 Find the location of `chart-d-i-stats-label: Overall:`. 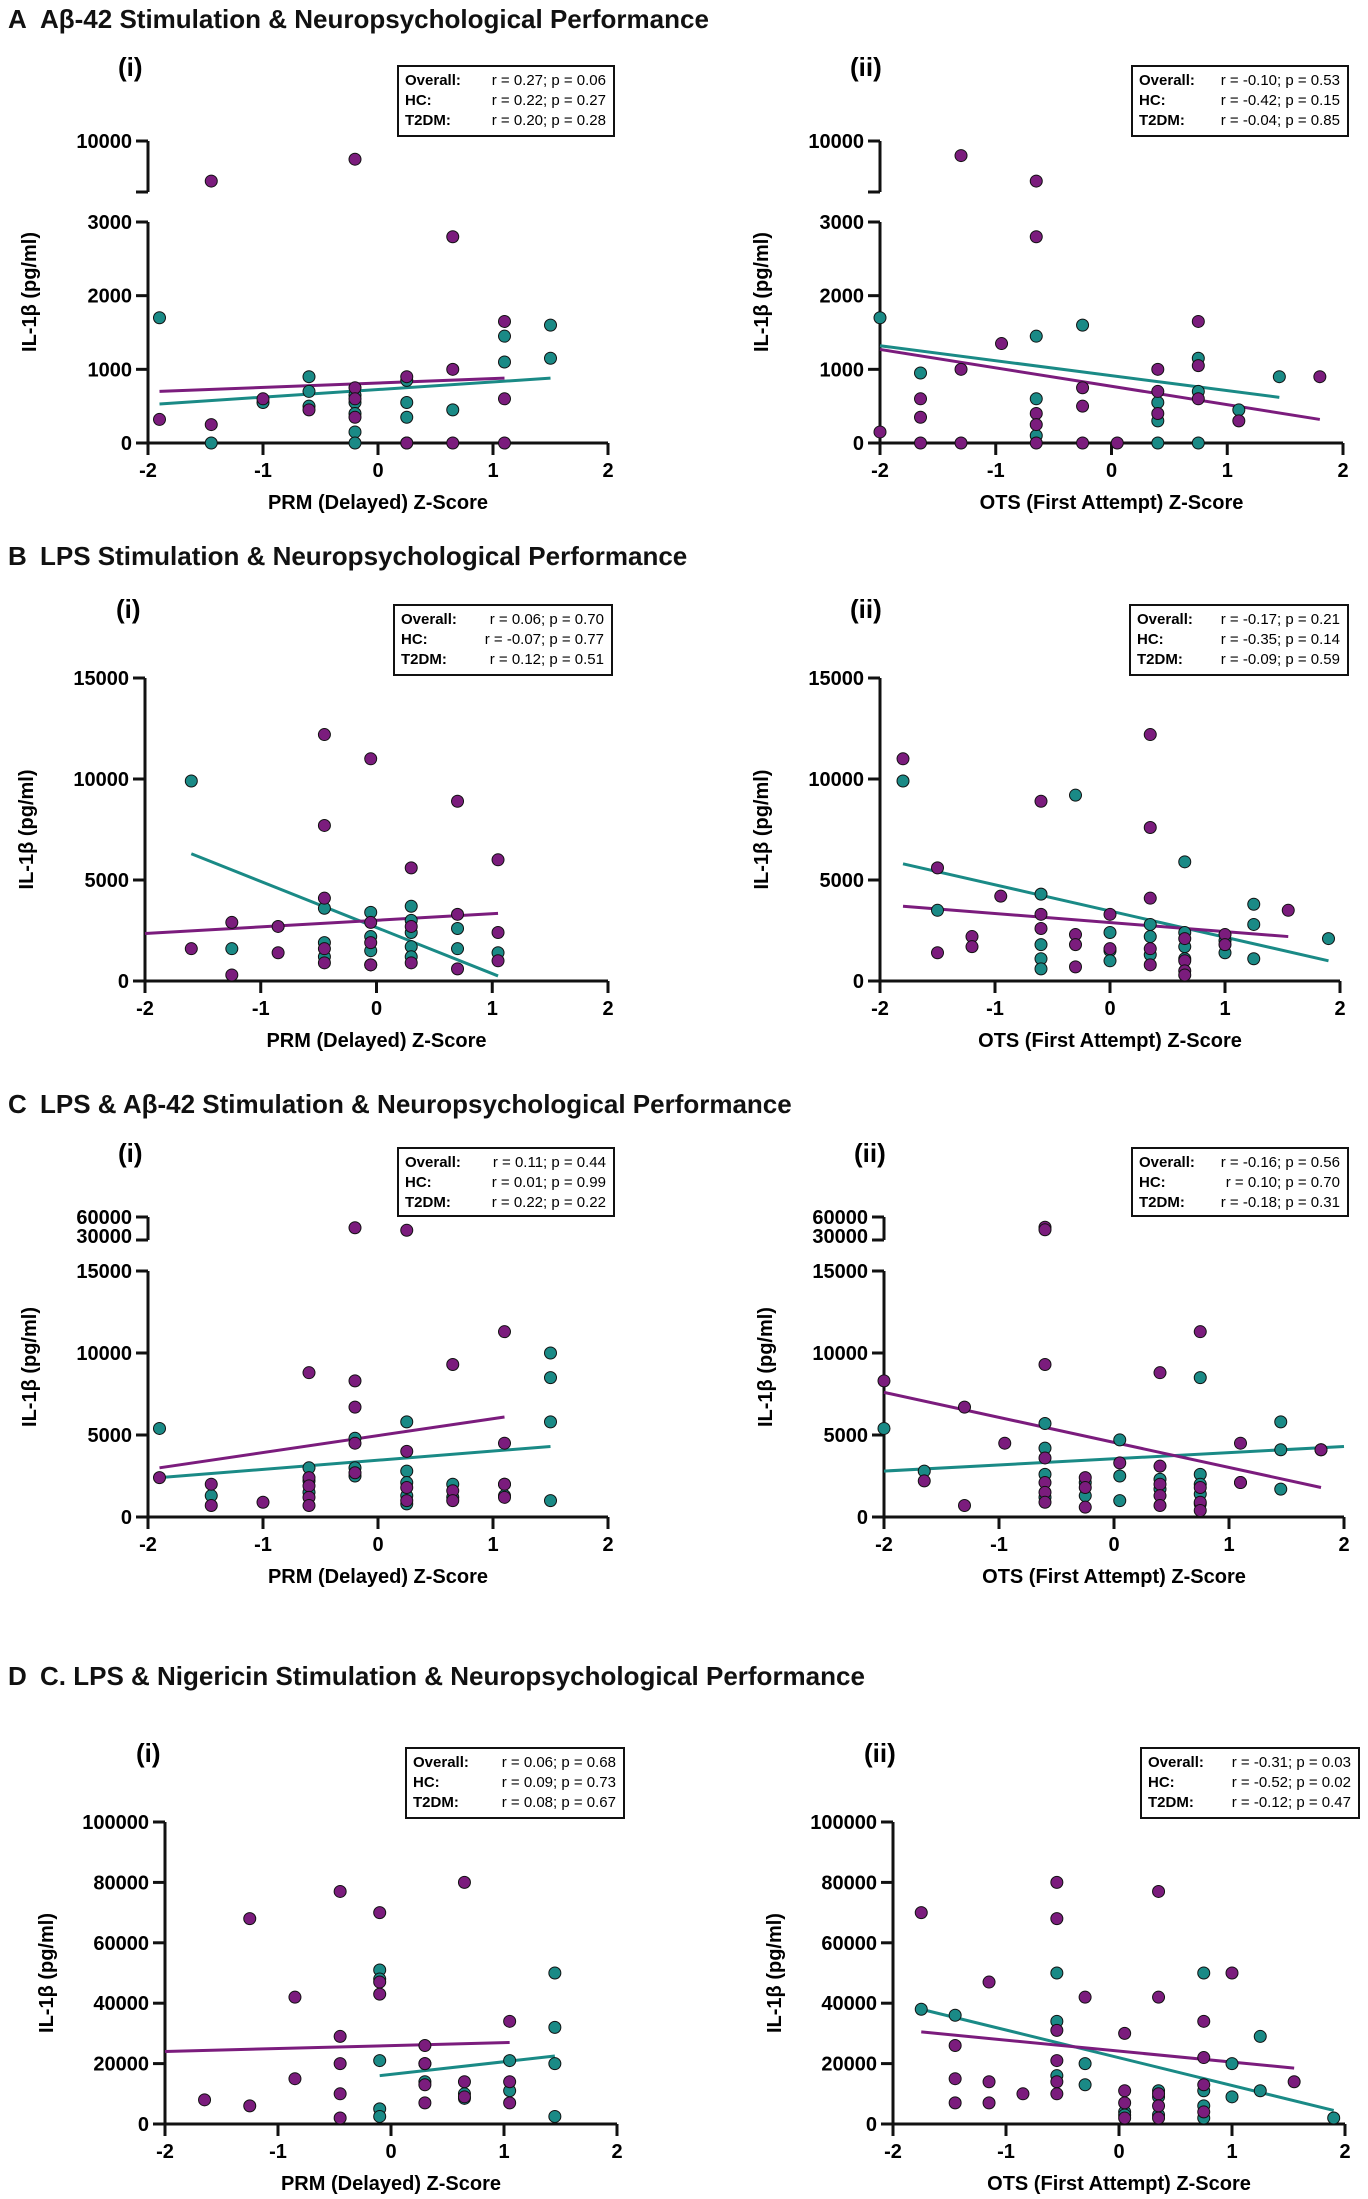

chart-d-i-stats-label: Overall: is located at coordinates (441, 1762).